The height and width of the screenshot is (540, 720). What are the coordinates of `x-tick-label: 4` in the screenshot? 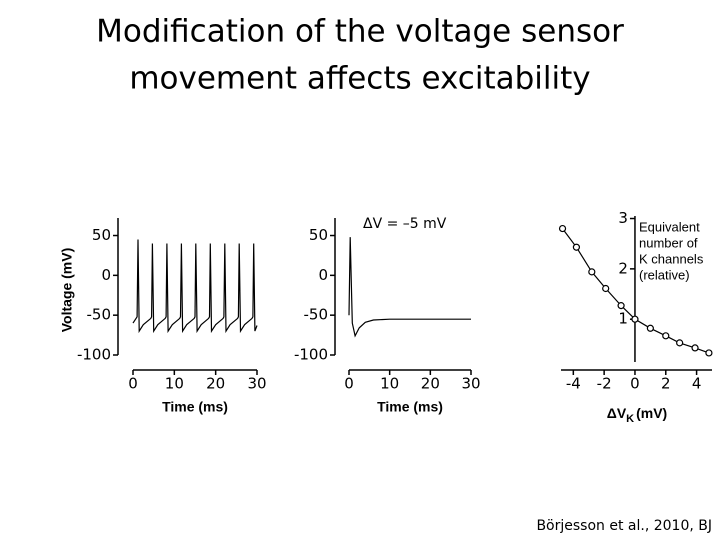 It's located at (697, 384).